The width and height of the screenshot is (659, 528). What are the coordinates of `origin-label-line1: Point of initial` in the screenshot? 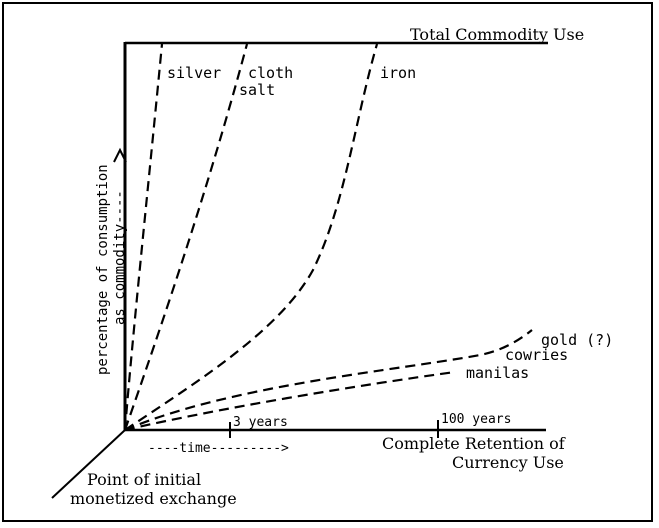 It's located at (144, 479).